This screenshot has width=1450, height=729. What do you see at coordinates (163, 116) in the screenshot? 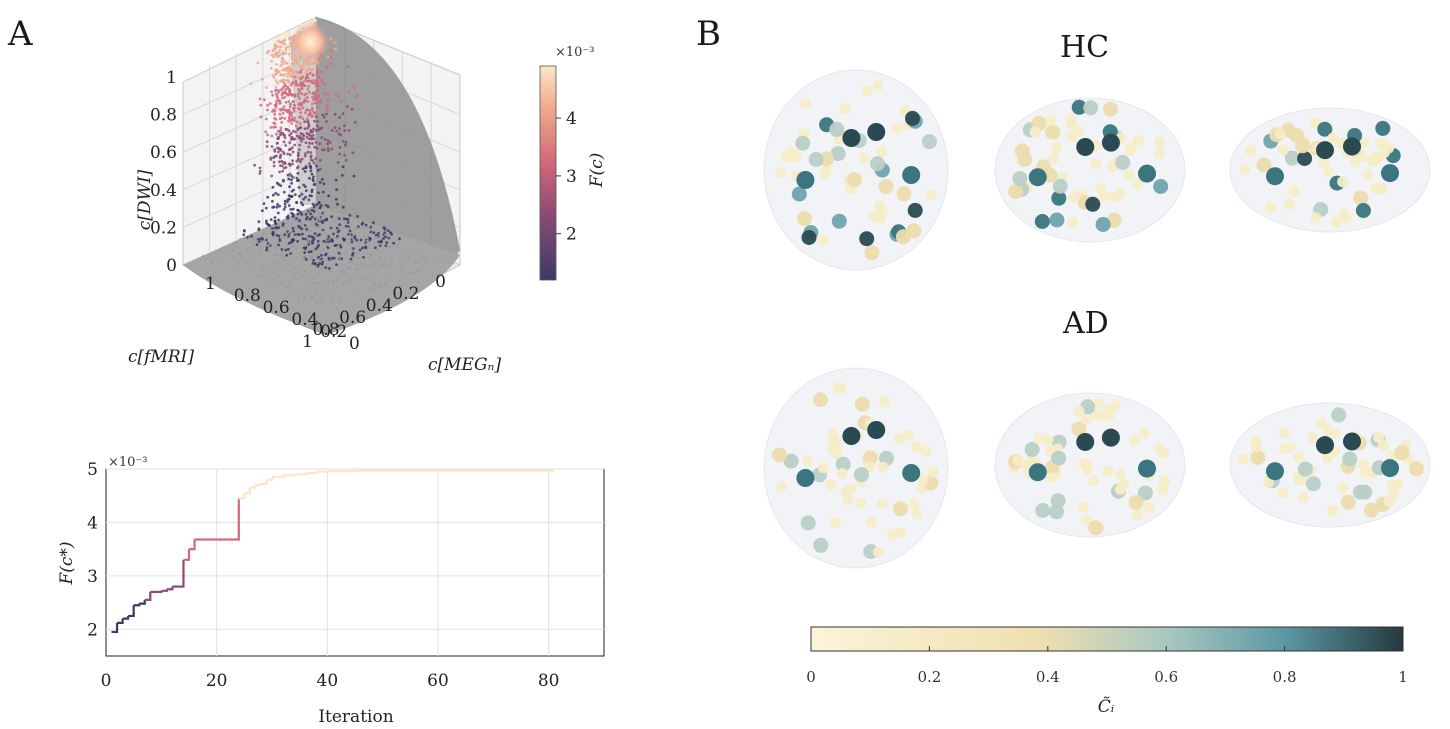
I see `tick-dwi: 0.8` at bounding box center [163, 116].